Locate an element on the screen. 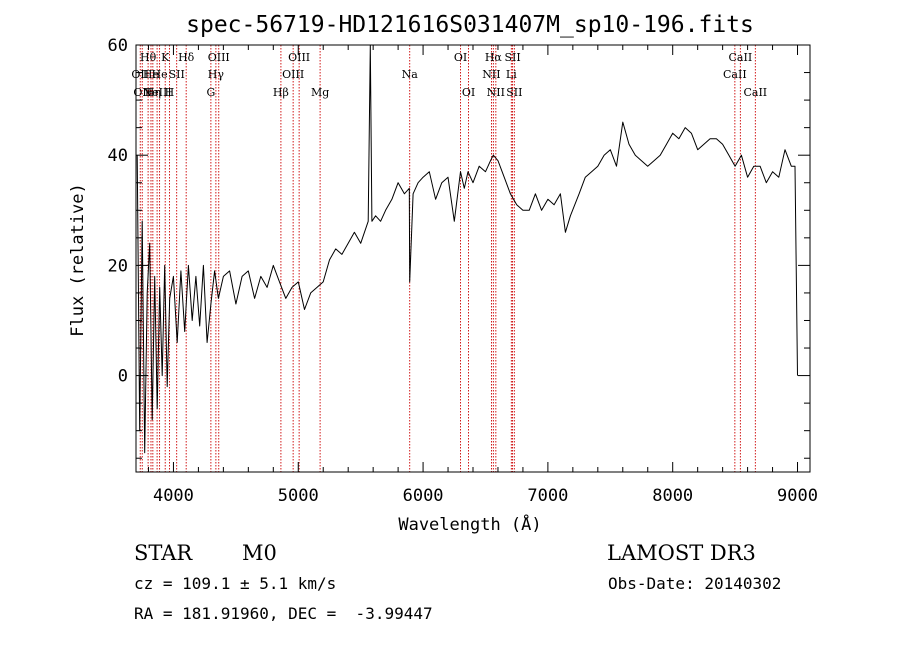 This screenshot has width=900, height=649. redshift-cz: cz = 109.1 ± 5.1 km/s is located at coordinates (235, 583).